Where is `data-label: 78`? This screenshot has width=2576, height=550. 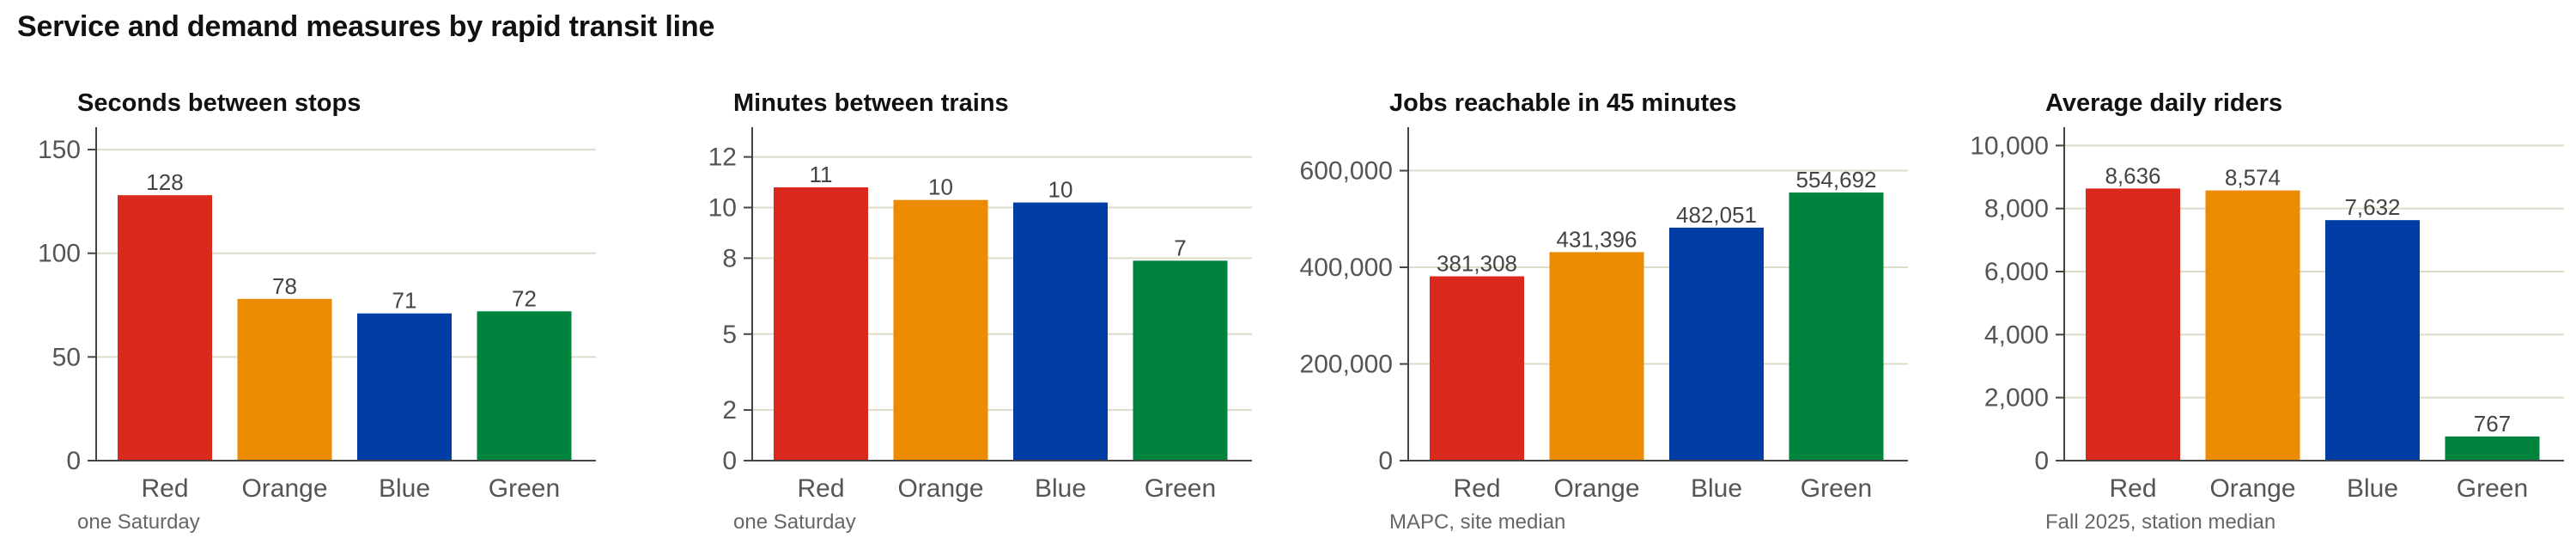 data-label: 78 is located at coordinates (284, 286).